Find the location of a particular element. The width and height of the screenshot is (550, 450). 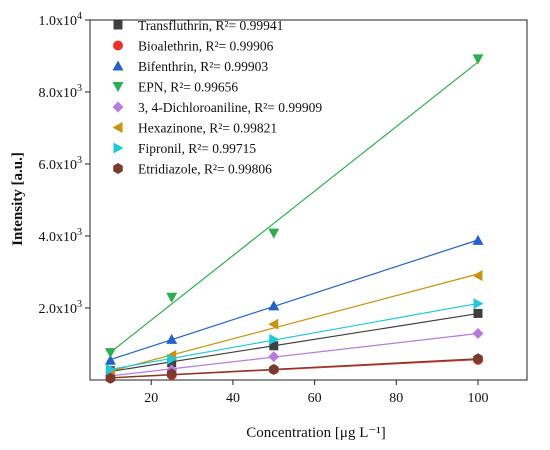

legend-label-2: Bifenthrin, R²= 0.99903 is located at coordinates (203, 66).